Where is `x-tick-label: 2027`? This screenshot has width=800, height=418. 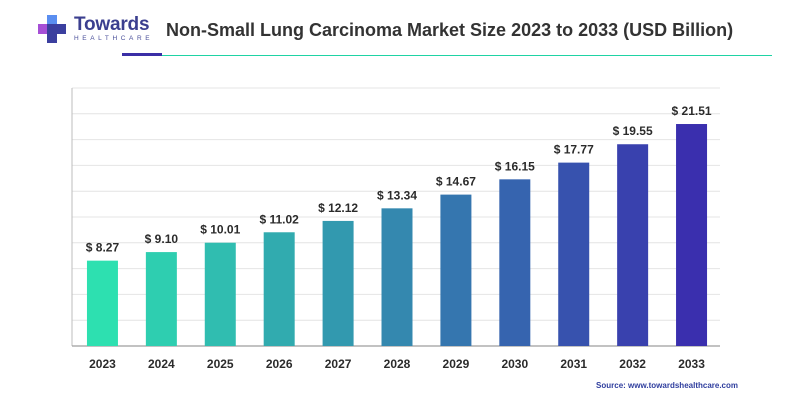
x-tick-label: 2027 is located at coordinates (338, 364).